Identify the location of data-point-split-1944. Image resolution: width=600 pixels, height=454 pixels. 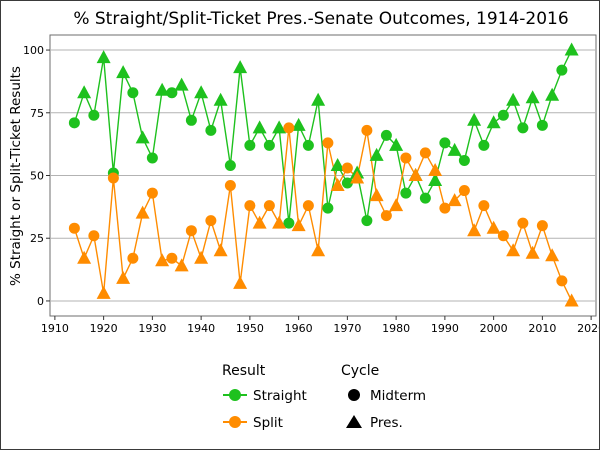
(220, 250).